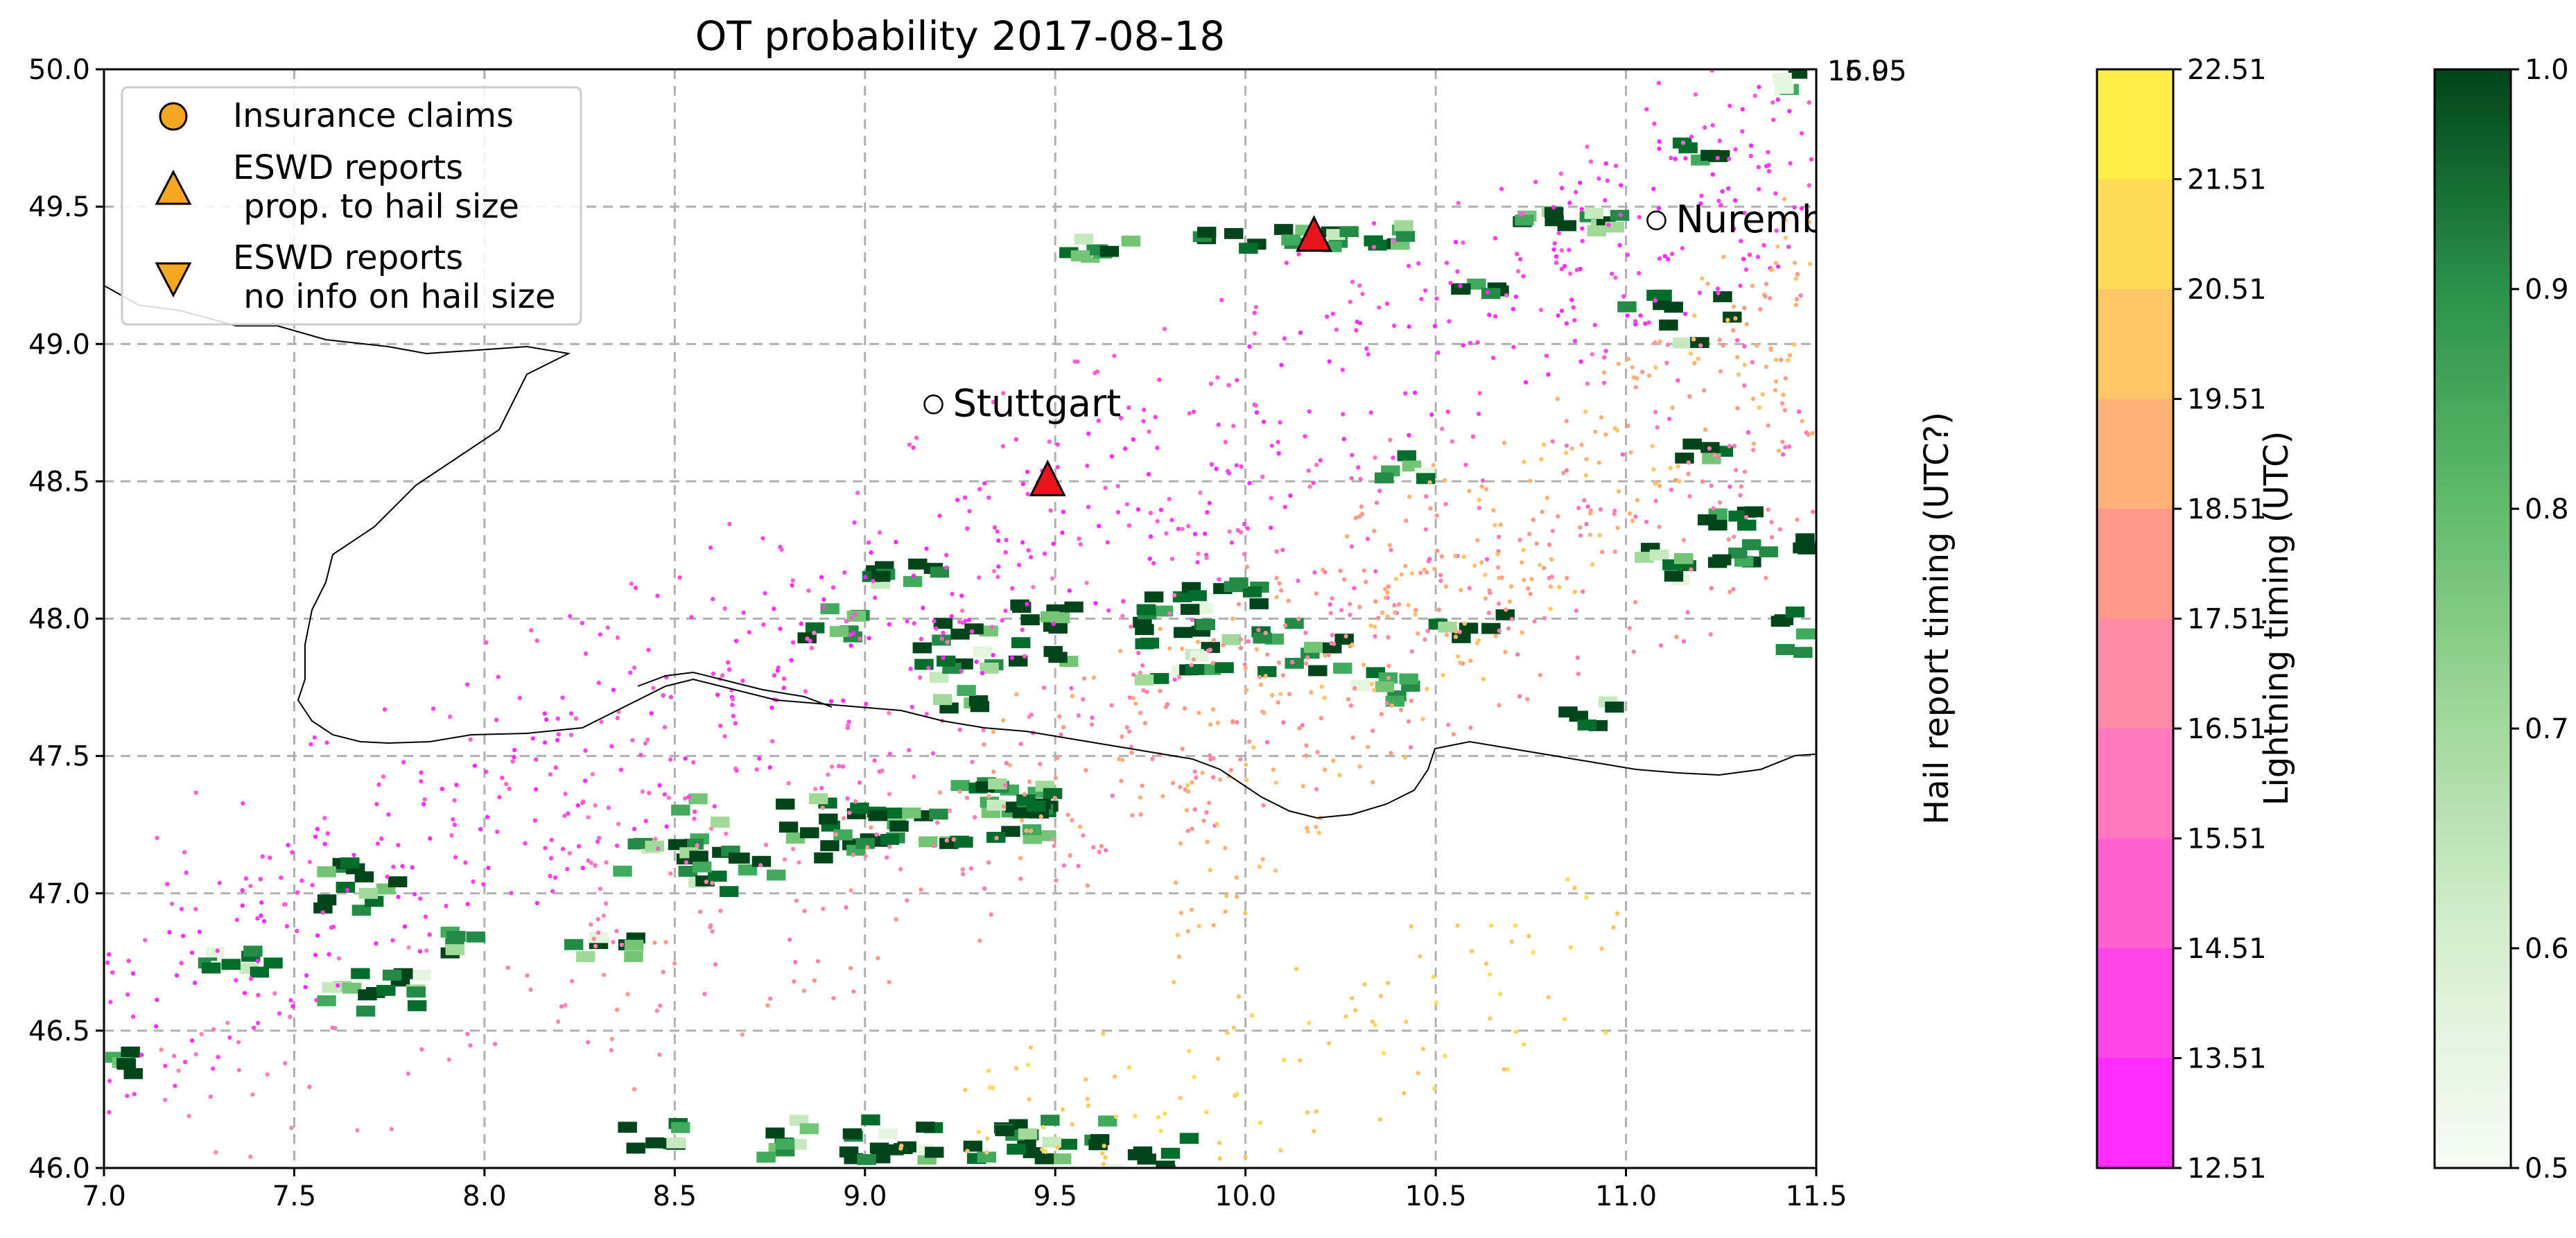 The image size is (2576, 1238). What do you see at coordinates (2547, 949) in the screenshot?
I see `probability-colorbar-tick-label: 0.6` at bounding box center [2547, 949].